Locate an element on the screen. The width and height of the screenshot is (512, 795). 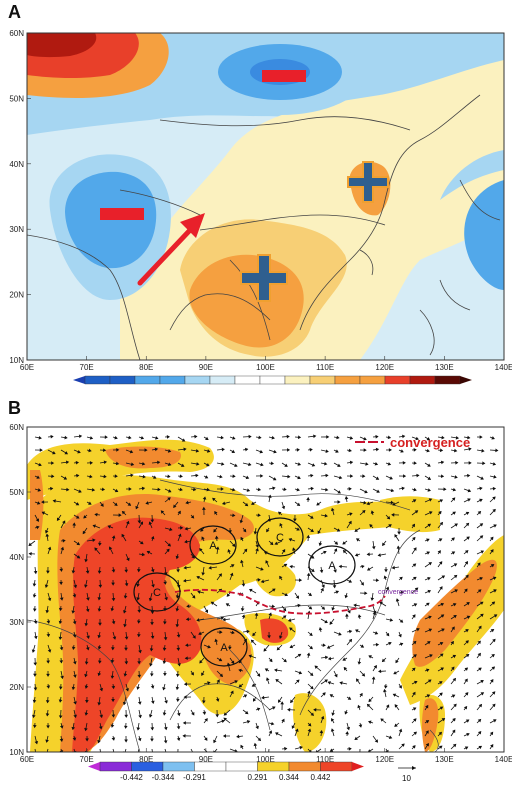
panel-a-label: A is located at coordinates (14, 12).